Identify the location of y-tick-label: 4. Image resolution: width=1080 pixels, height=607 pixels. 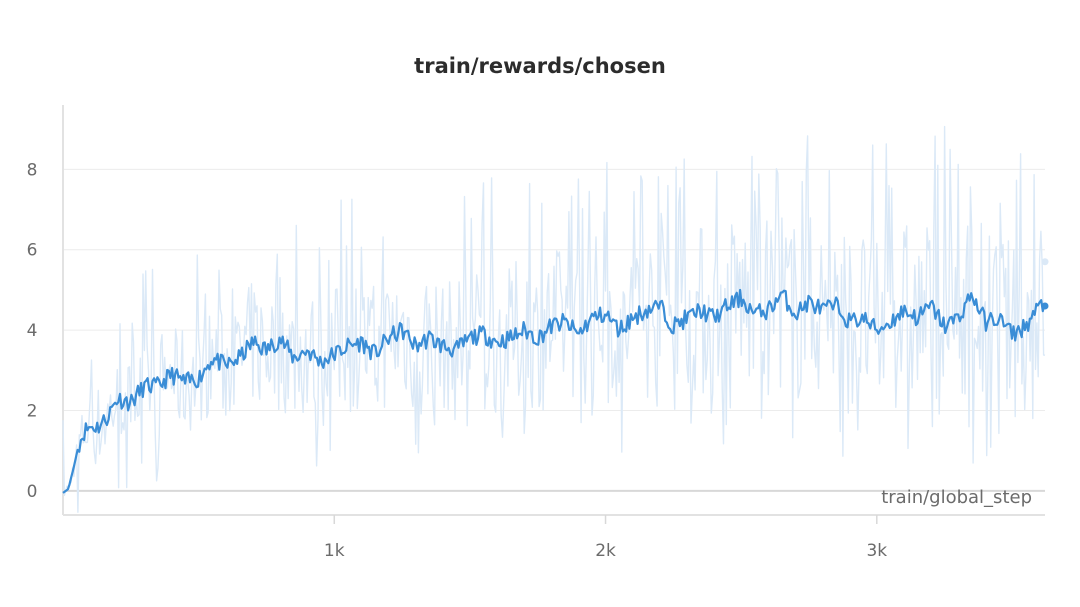
(32, 331).